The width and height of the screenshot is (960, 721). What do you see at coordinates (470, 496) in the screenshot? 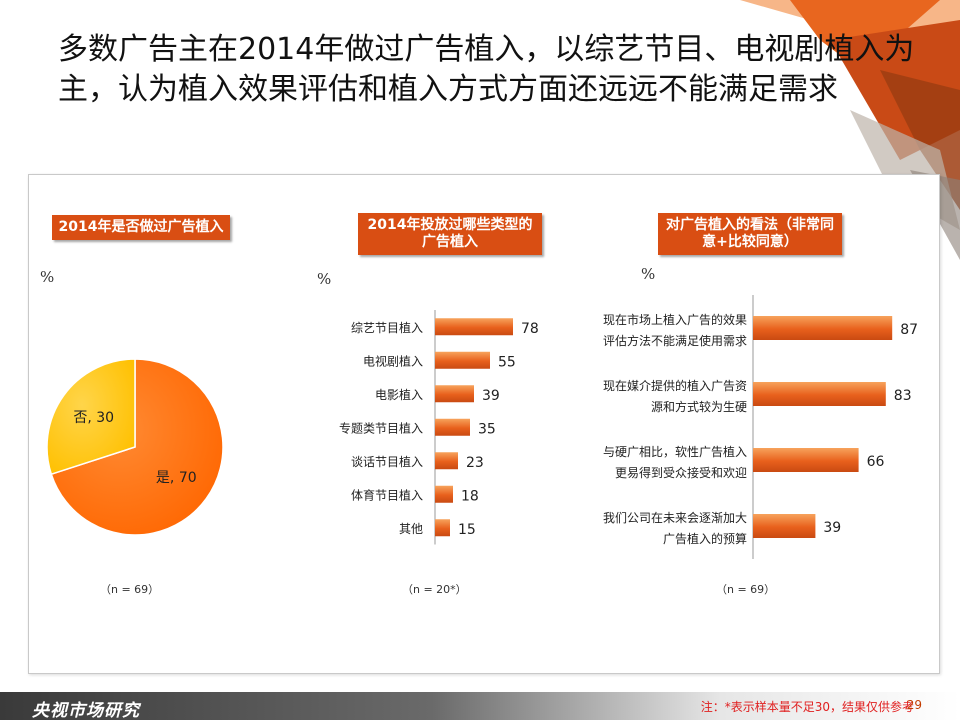
I see `data-label: 18` at bounding box center [470, 496].